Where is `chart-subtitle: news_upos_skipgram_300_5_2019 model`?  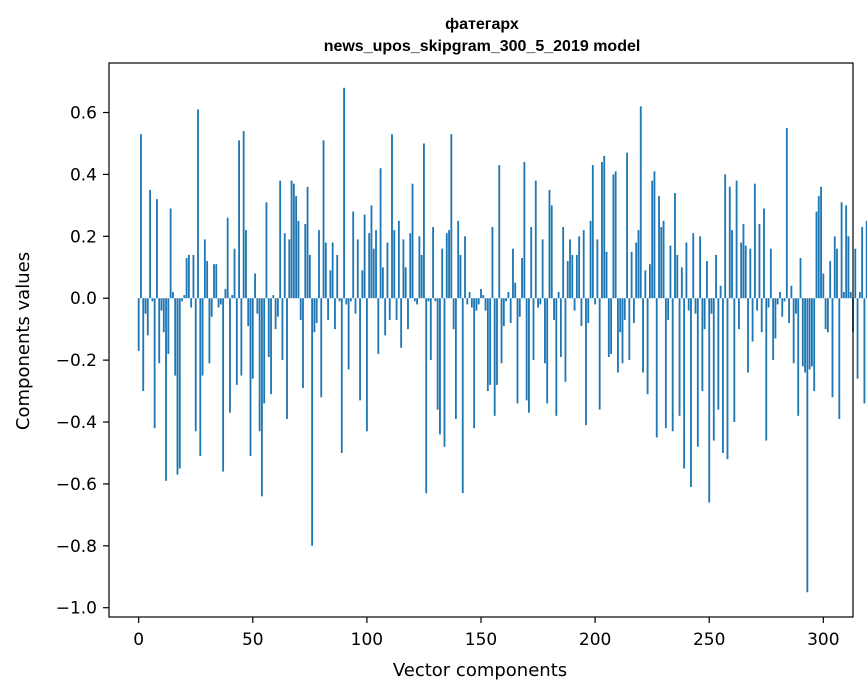 chart-subtitle: news_upos_skipgram_300_5_2019 model is located at coordinates (482, 46).